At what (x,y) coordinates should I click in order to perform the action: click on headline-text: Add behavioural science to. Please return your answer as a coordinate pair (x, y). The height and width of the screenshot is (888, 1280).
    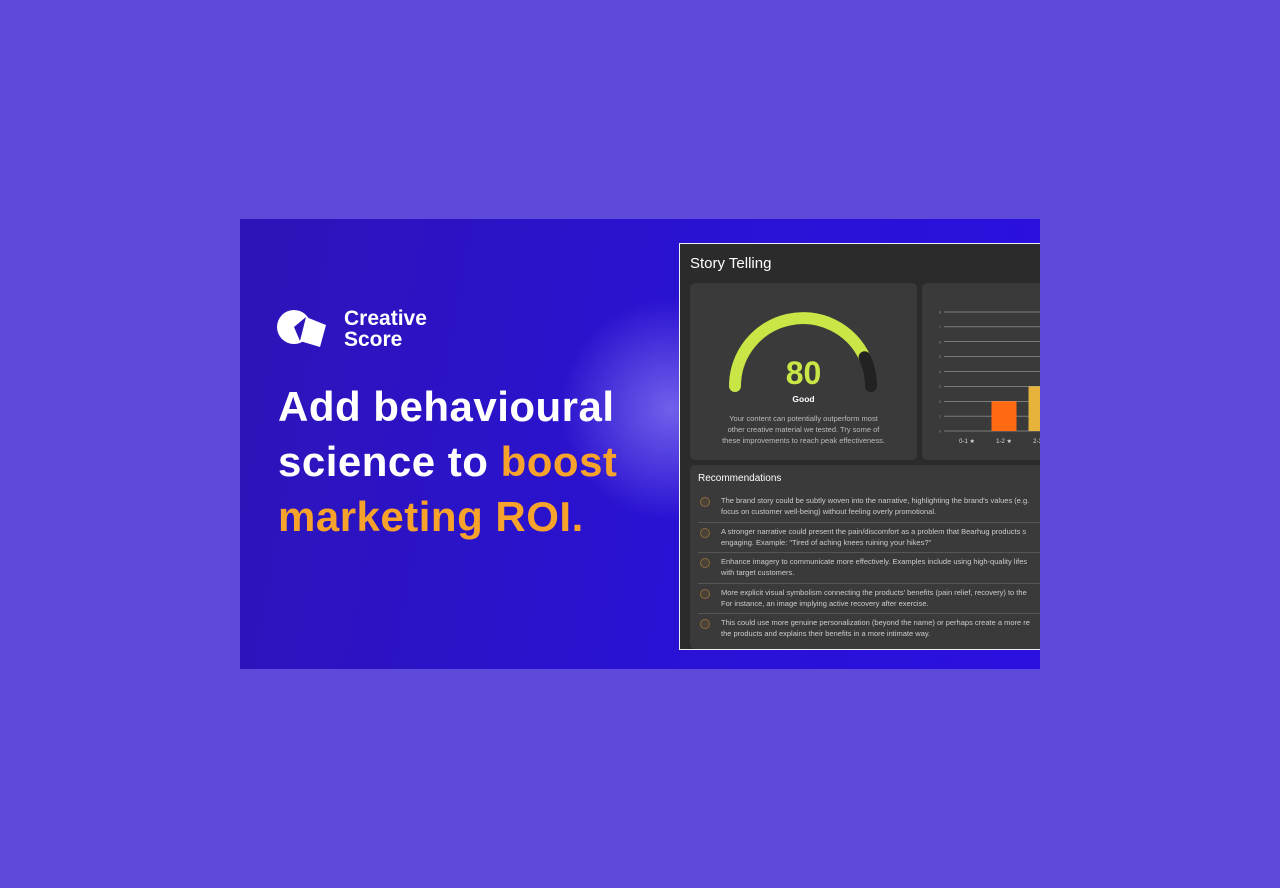
    Looking at the image, I should click on (446, 434).